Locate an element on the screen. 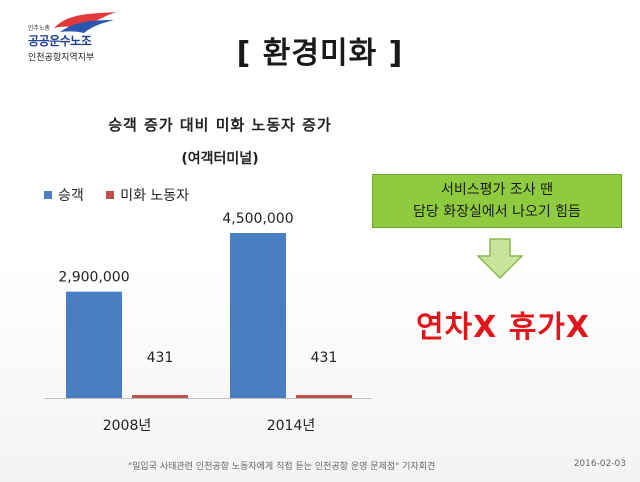 This screenshot has height=482, width=640. data-label-cleaners-1: 431 is located at coordinates (324, 358).